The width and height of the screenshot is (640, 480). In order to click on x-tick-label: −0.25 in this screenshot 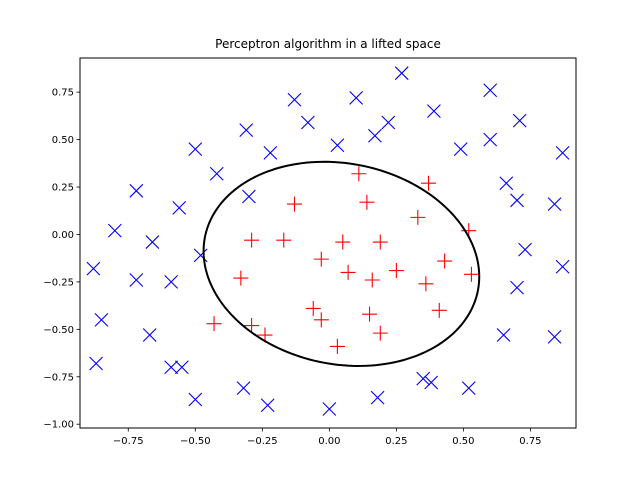, I will do `click(262, 441)`.